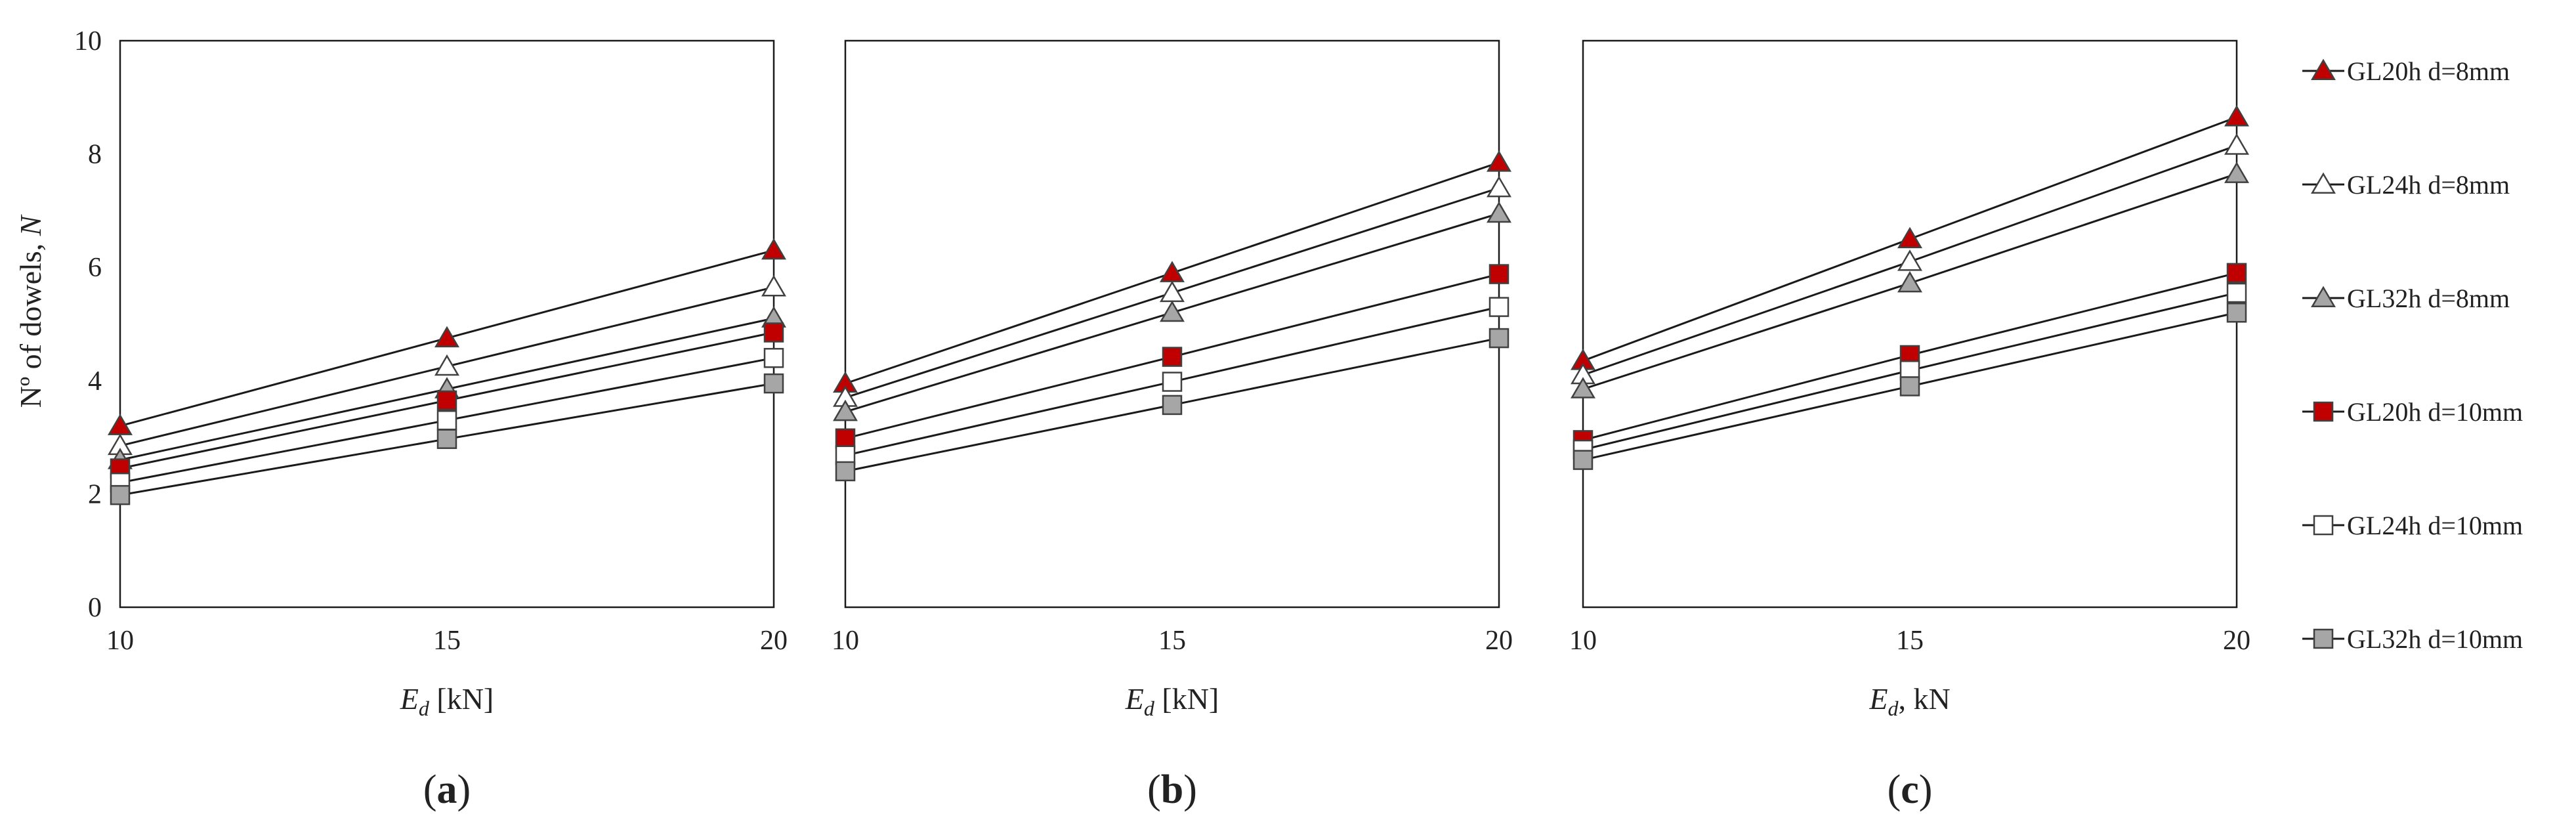 The width and height of the screenshot is (2576, 837). What do you see at coordinates (2428, 299) in the screenshot?
I see `legend-label: GL32h d=8mm` at bounding box center [2428, 299].